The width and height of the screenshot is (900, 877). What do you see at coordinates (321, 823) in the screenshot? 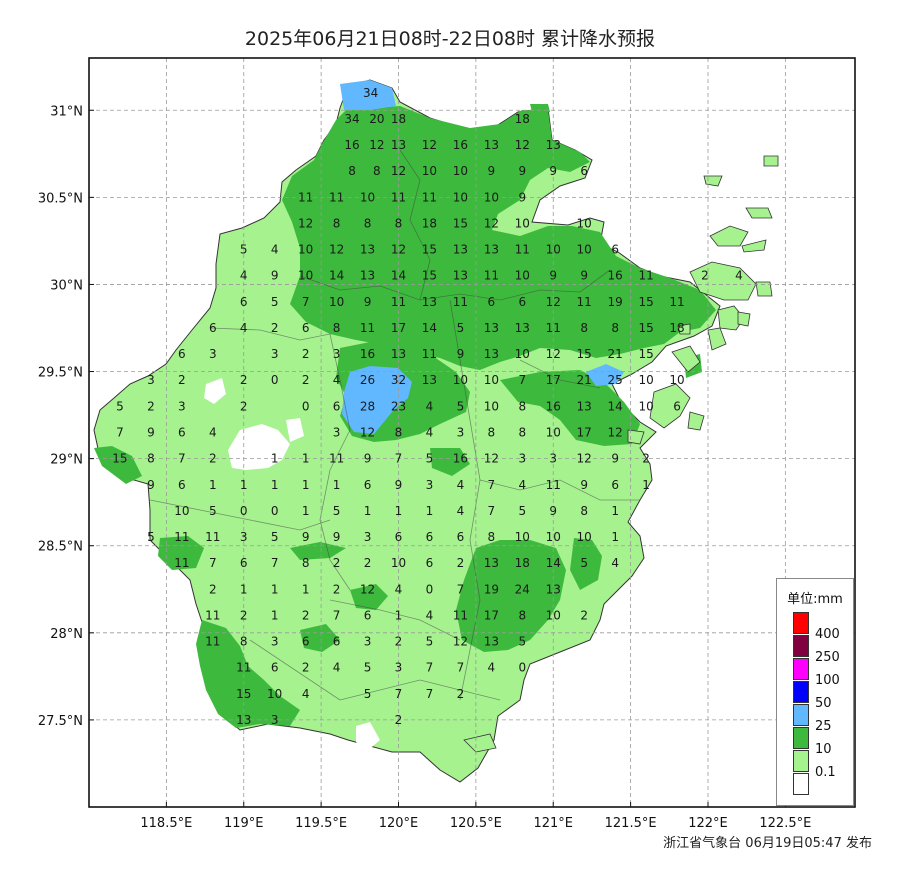
I see `lon-tick-label: 119.5°E` at bounding box center [321, 823].